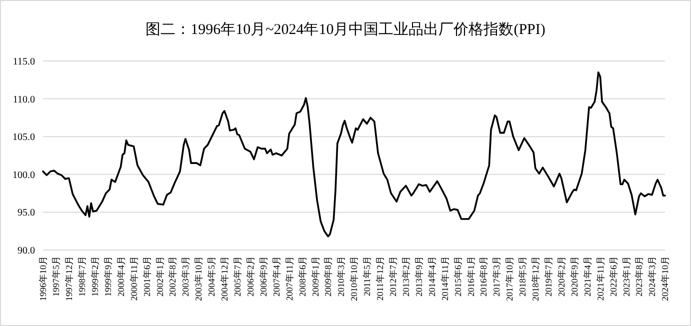 The image size is (691, 326). What do you see at coordinates (613, 276) in the screenshot?
I see `x-tick-label: 2022年6月` at bounding box center [613, 276].